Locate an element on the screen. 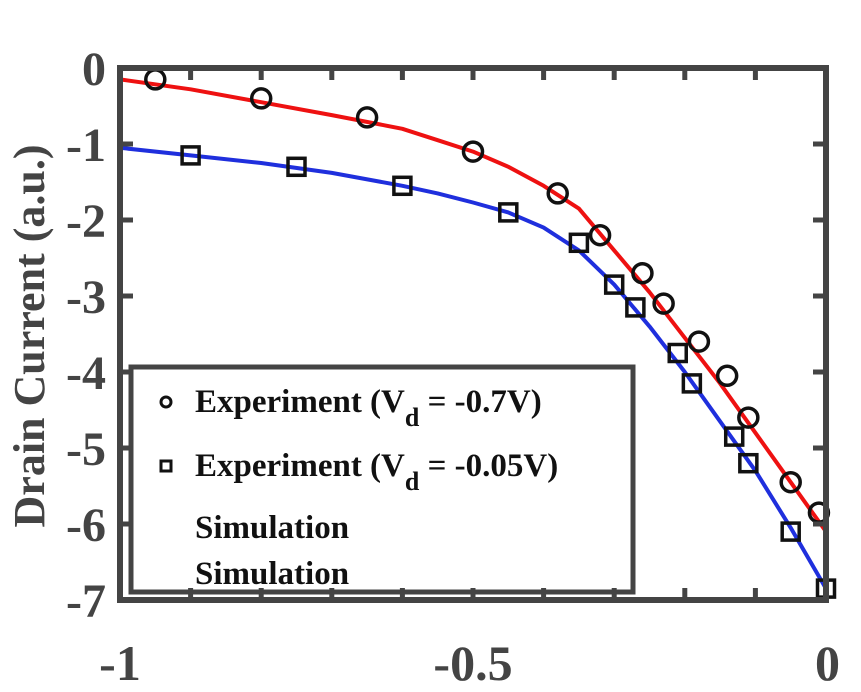  y-tick-label: -5 is located at coordinates (86, 449).